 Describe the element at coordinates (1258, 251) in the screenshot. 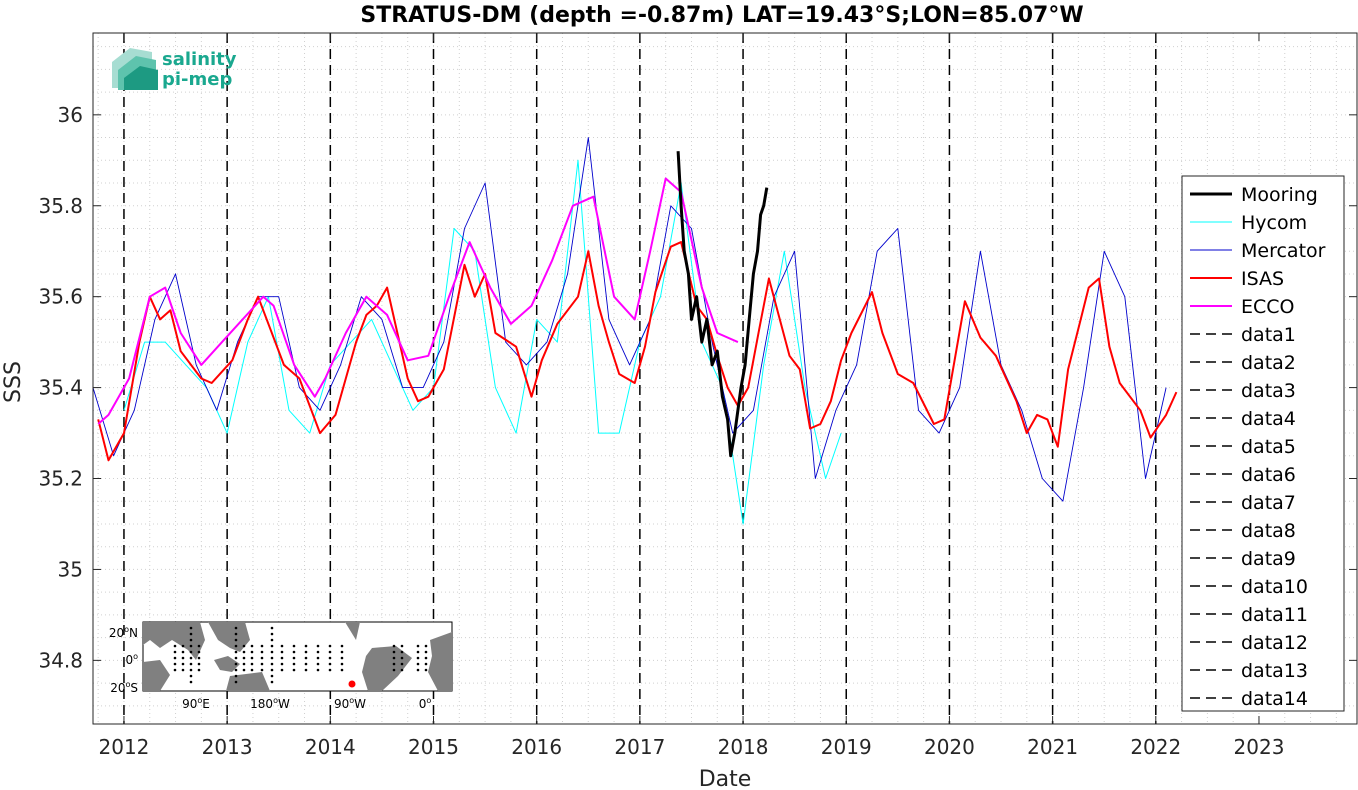

I see `legend-item-mercator: Mercator` at that location.